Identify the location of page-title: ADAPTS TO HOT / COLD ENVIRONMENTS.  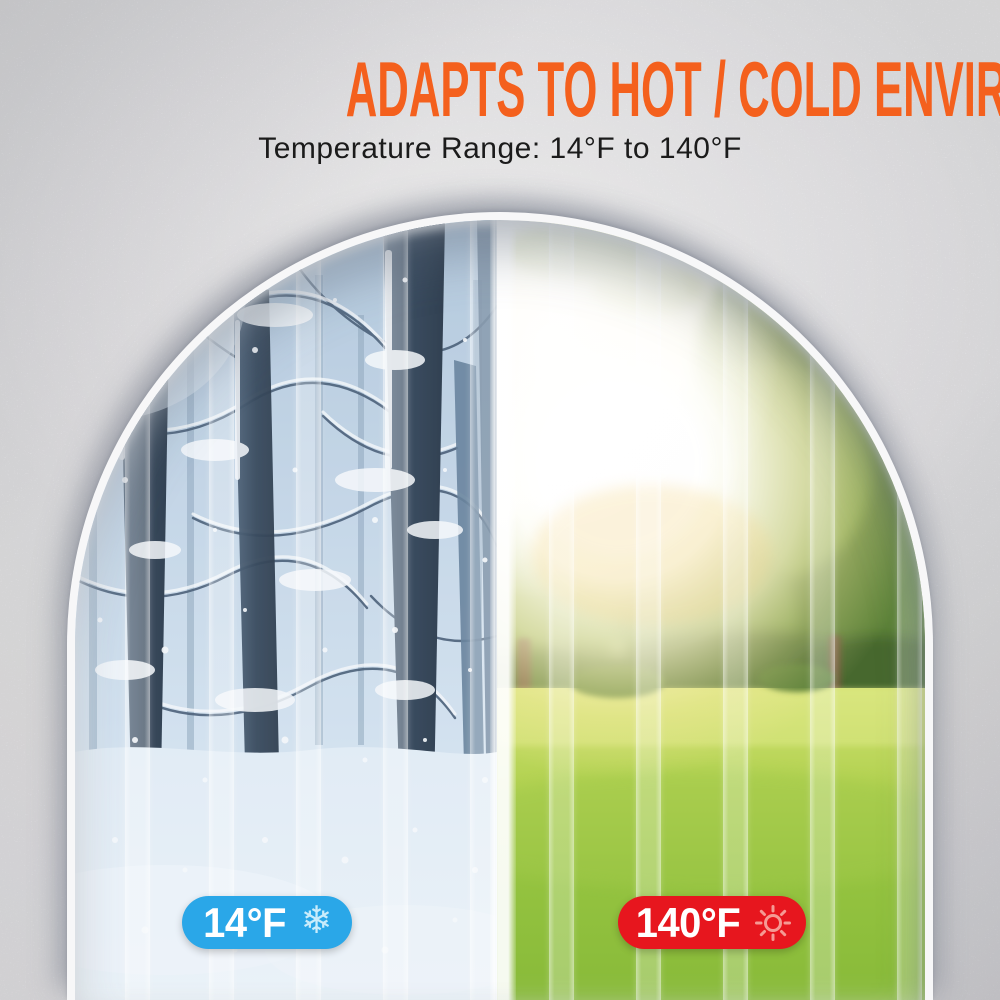
(672, 89).